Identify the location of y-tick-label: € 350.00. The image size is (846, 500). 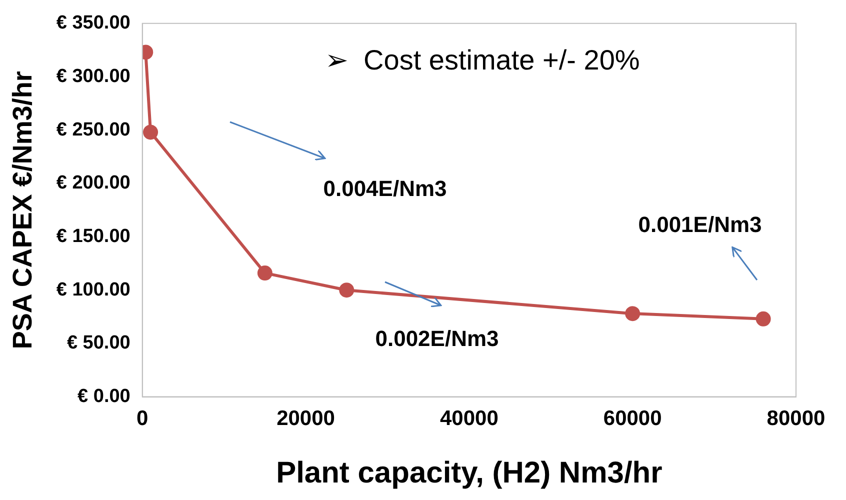
(93, 23).